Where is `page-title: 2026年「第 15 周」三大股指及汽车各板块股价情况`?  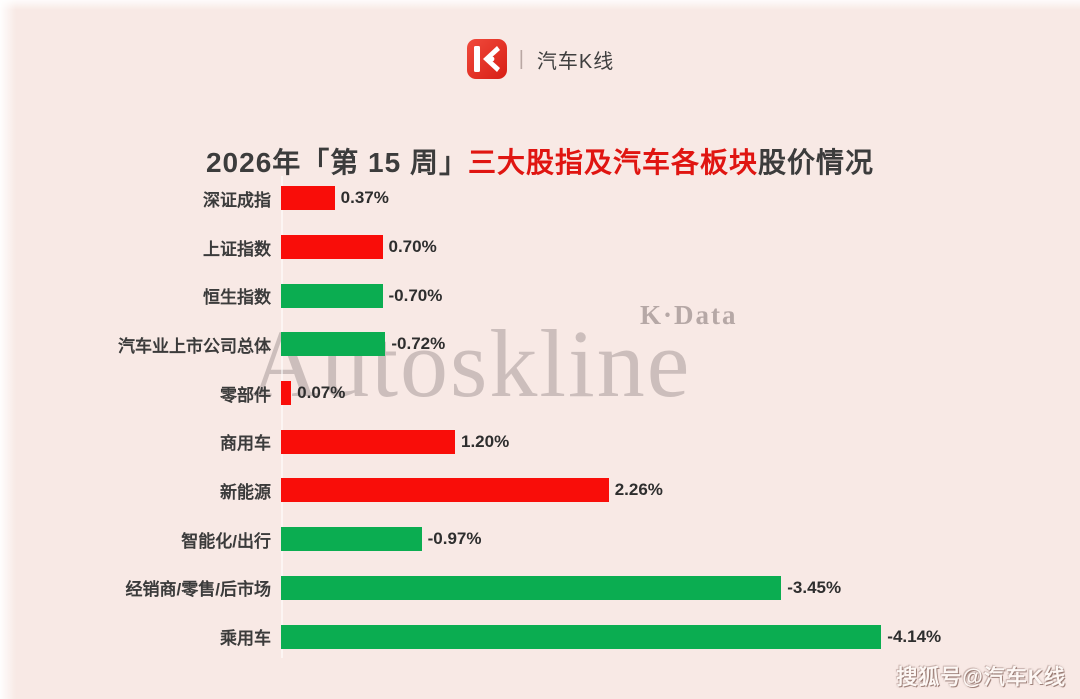 page-title: 2026年「第 15 周」三大股指及汽车各板块股价情况 is located at coordinates (540, 161).